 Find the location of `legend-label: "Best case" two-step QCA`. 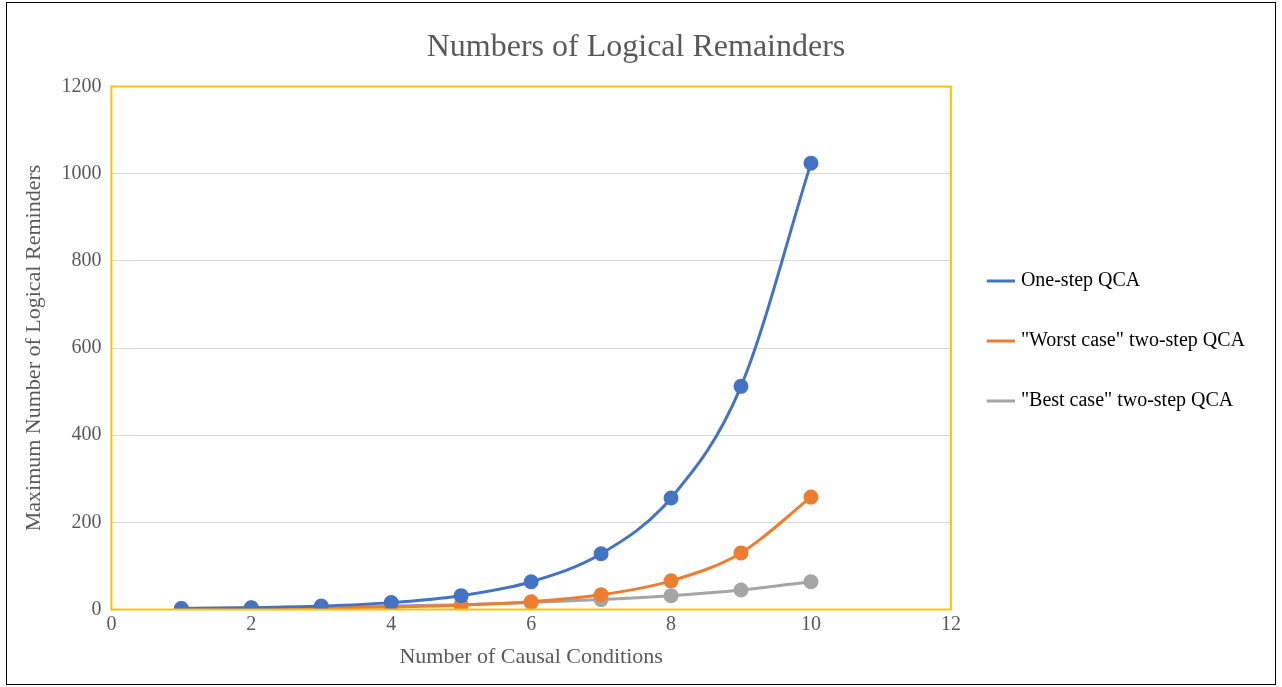

legend-label: "Best case" two-step QCA is located at coordinates (1127, 400).